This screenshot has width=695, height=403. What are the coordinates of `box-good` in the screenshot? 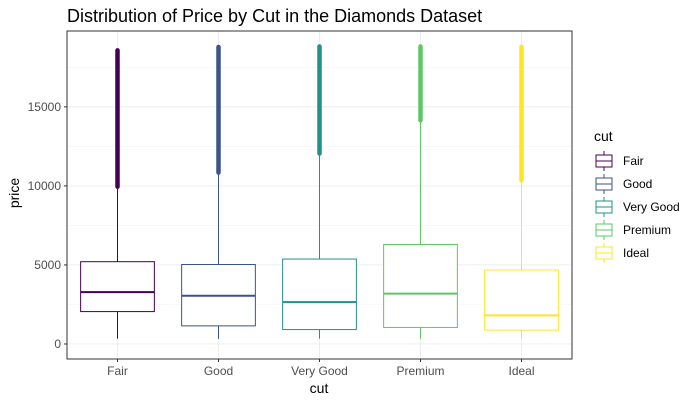 It's located at (218, 191).